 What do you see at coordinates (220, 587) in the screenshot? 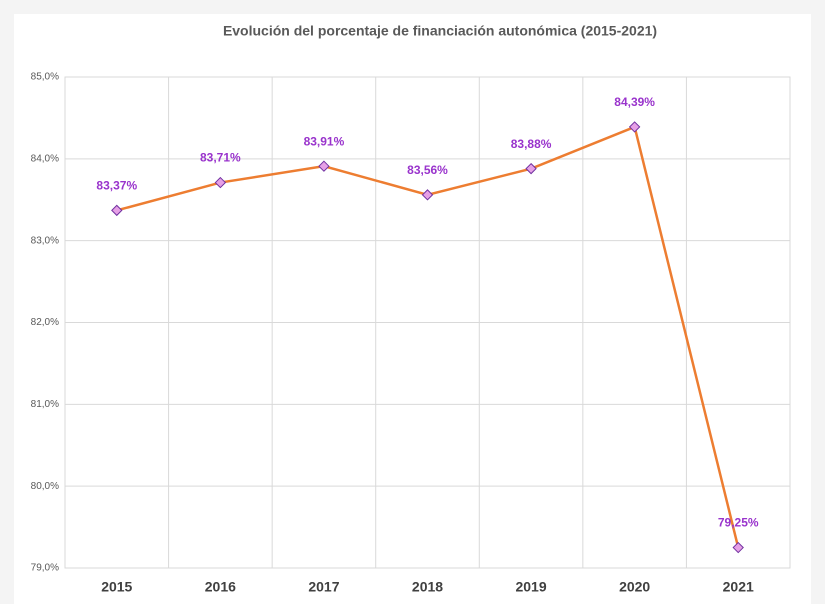
I see `x-tick-label: 2016` at bounding box center [220, 587].